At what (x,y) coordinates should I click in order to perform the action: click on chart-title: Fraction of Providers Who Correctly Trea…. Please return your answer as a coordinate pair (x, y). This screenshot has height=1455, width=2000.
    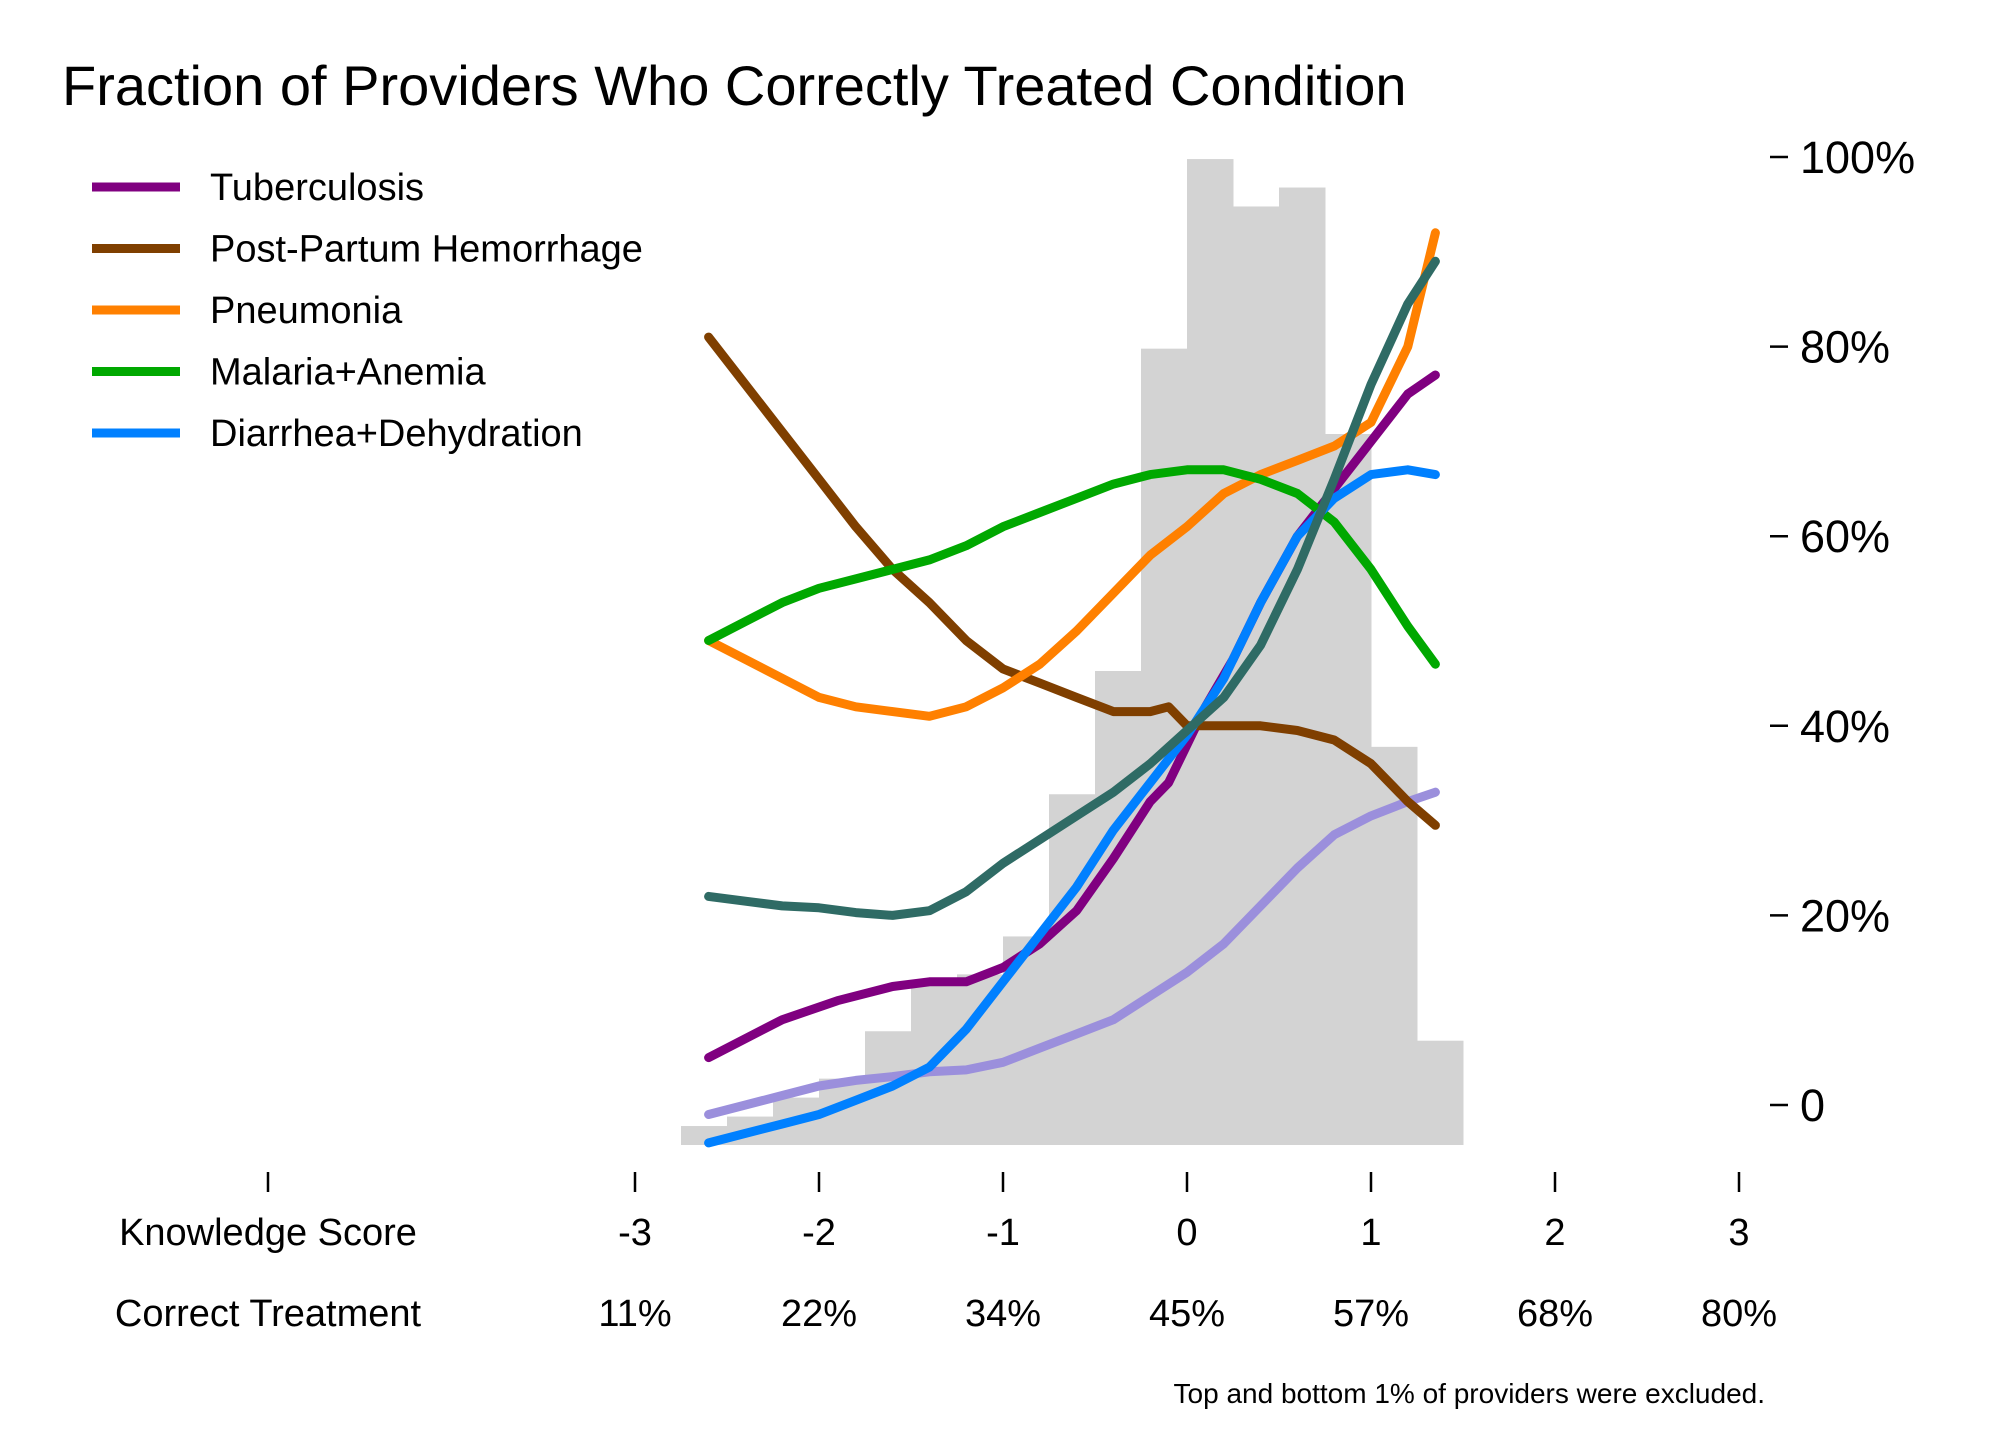
    Looking at the image, I should click on (734, 85).